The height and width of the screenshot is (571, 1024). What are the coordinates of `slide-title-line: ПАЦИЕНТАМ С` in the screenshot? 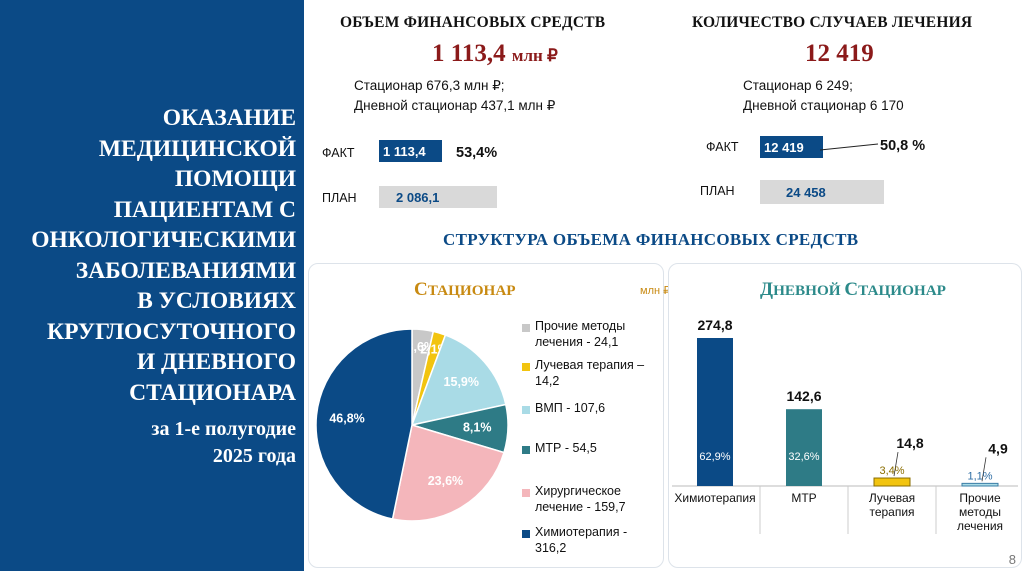 It's located at (204, 209).